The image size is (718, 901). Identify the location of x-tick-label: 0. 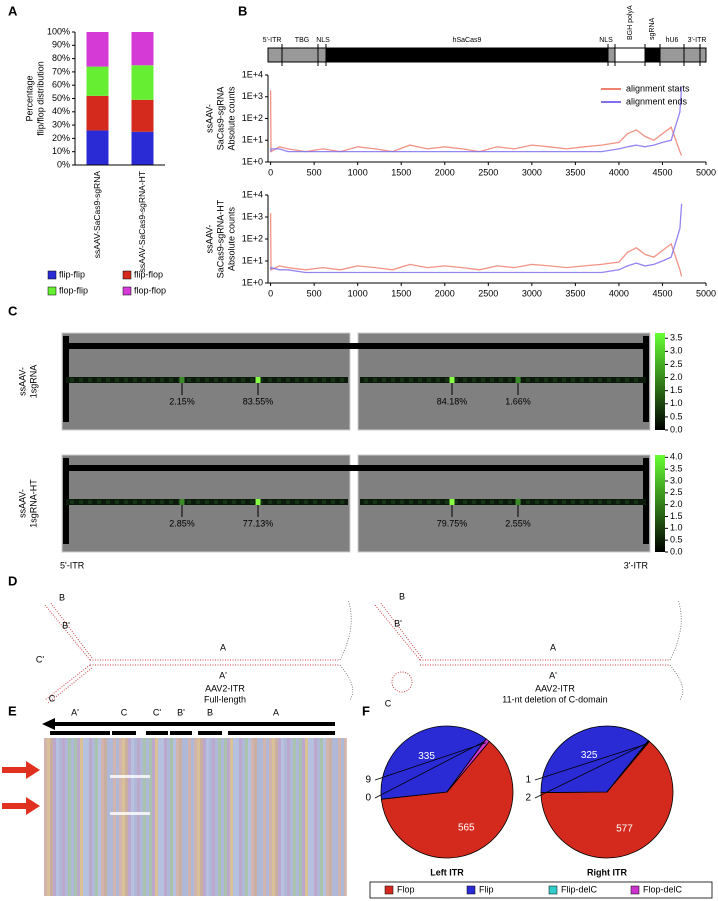
(270, 172).